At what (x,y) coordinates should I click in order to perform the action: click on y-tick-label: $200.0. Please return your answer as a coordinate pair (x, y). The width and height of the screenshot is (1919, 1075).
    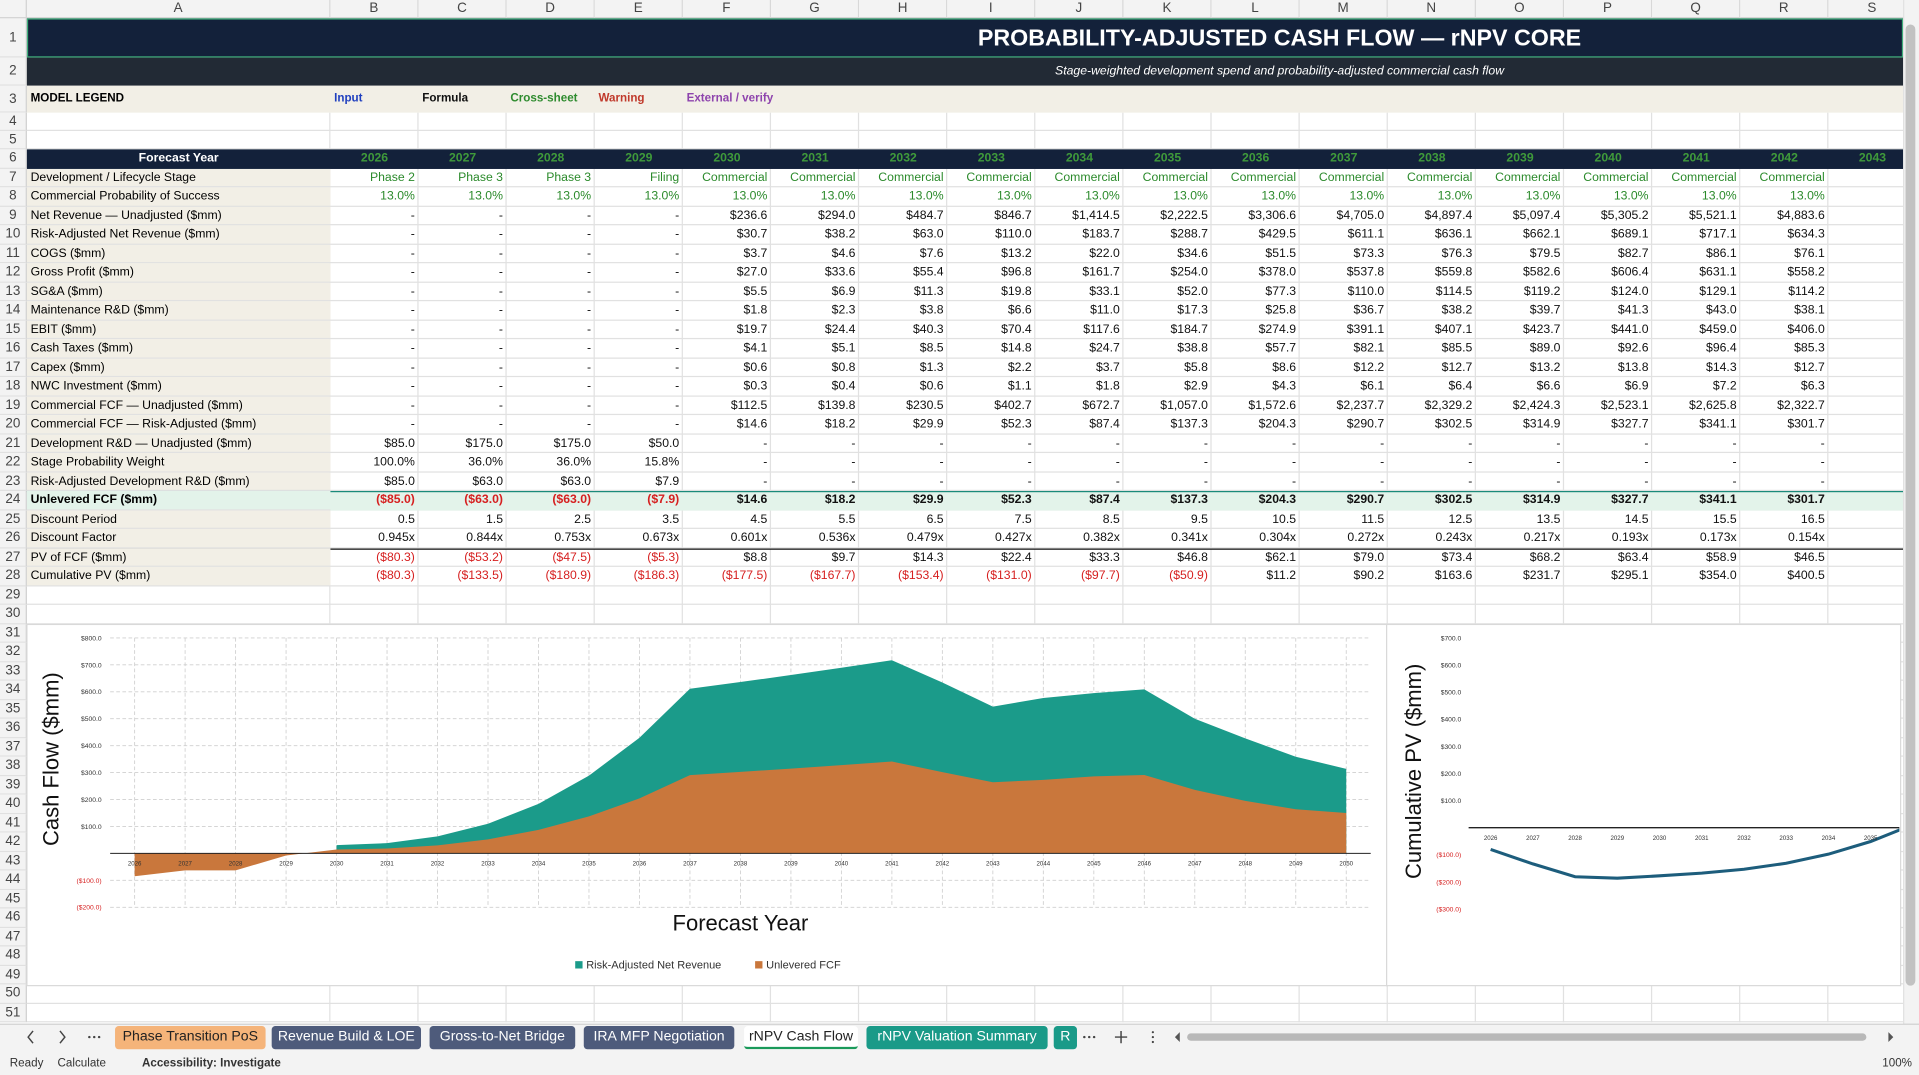
    Looking at the image, I should click on (91, 800).